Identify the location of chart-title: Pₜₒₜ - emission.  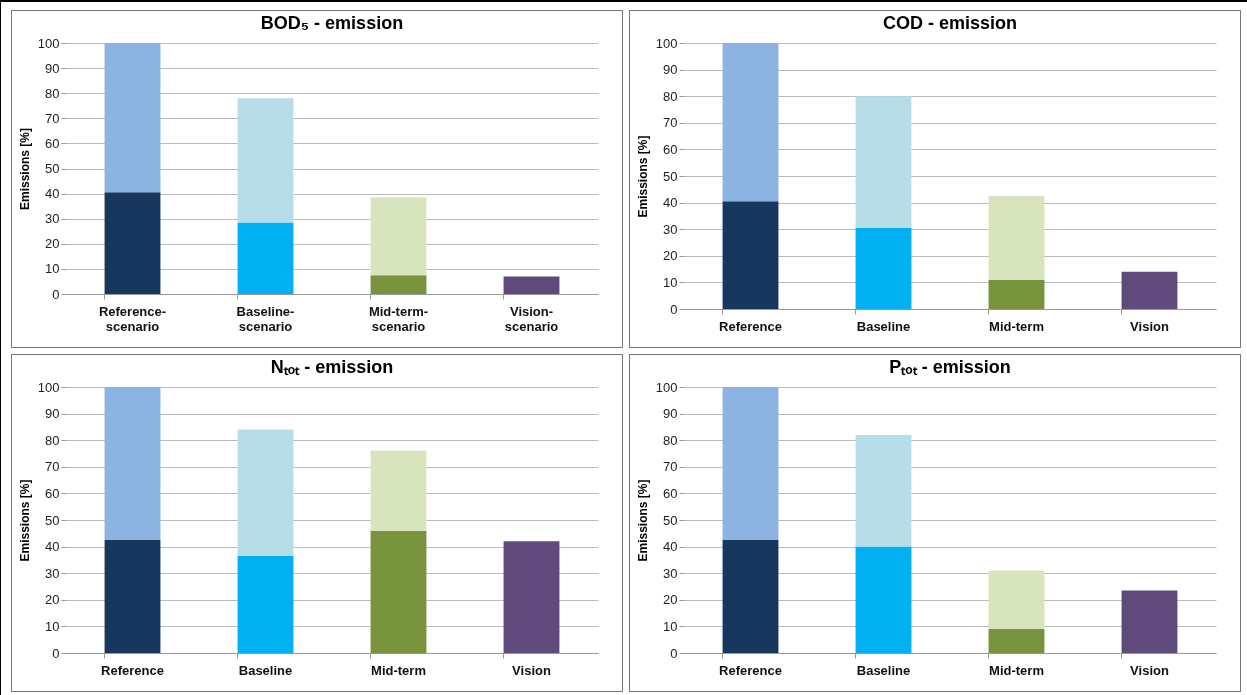
(950, 367).